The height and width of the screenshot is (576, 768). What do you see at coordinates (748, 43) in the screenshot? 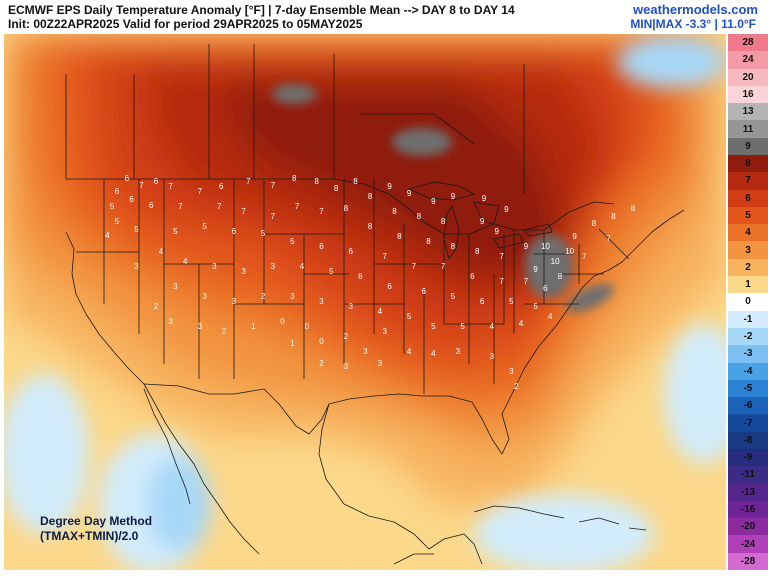
I see `legend-swatch: 28` at bounding box center [748, 43].